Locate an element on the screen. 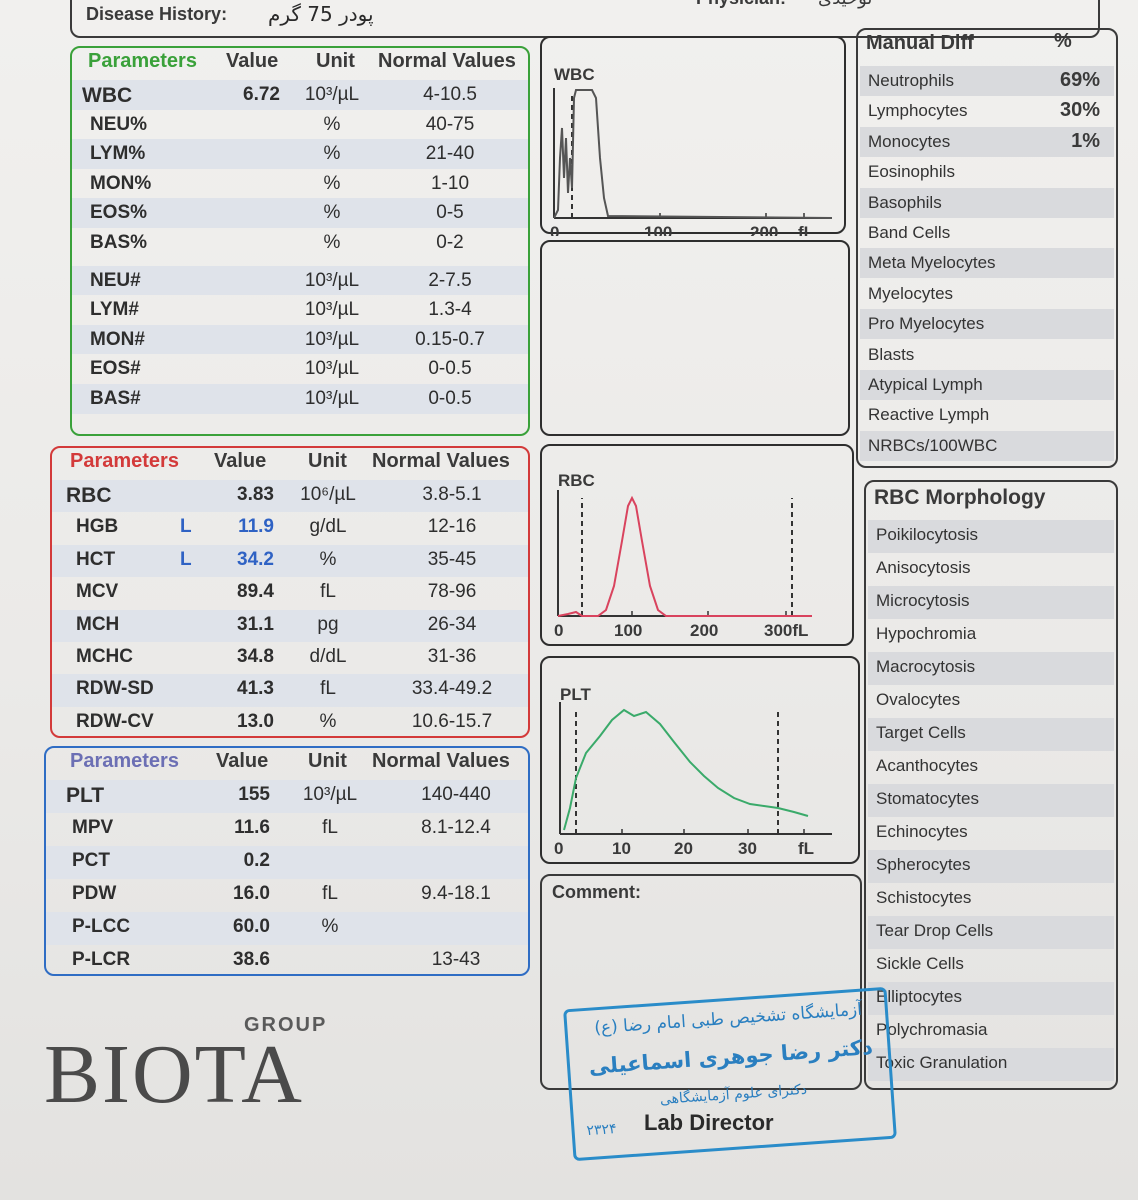 The height and width of the screenshot is (1200, 1138). parameter-value: 60.0 is located at coordinates (251, 926).